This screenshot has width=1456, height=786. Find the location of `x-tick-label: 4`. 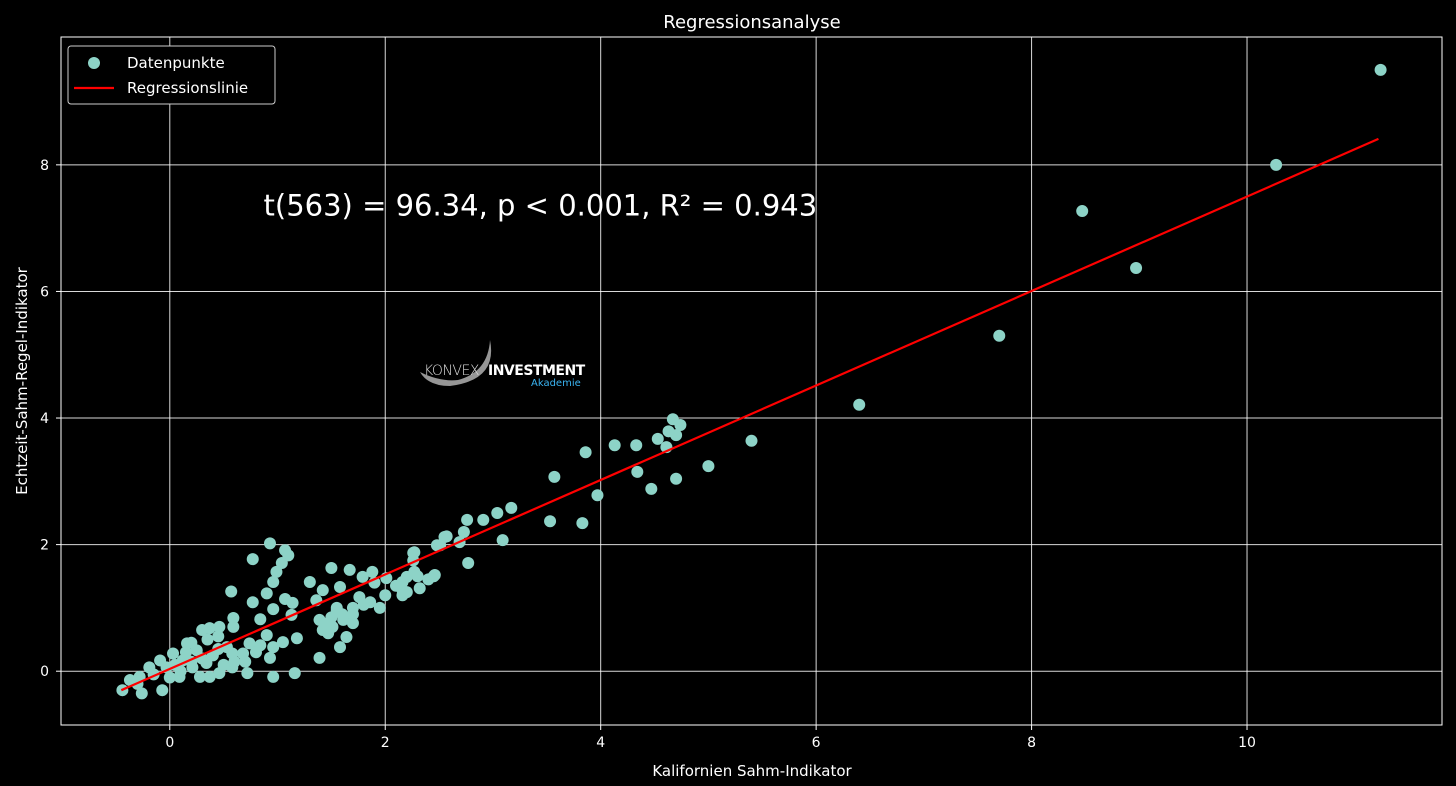

x-tick-label: 4 is located at coordinates (600, 743).